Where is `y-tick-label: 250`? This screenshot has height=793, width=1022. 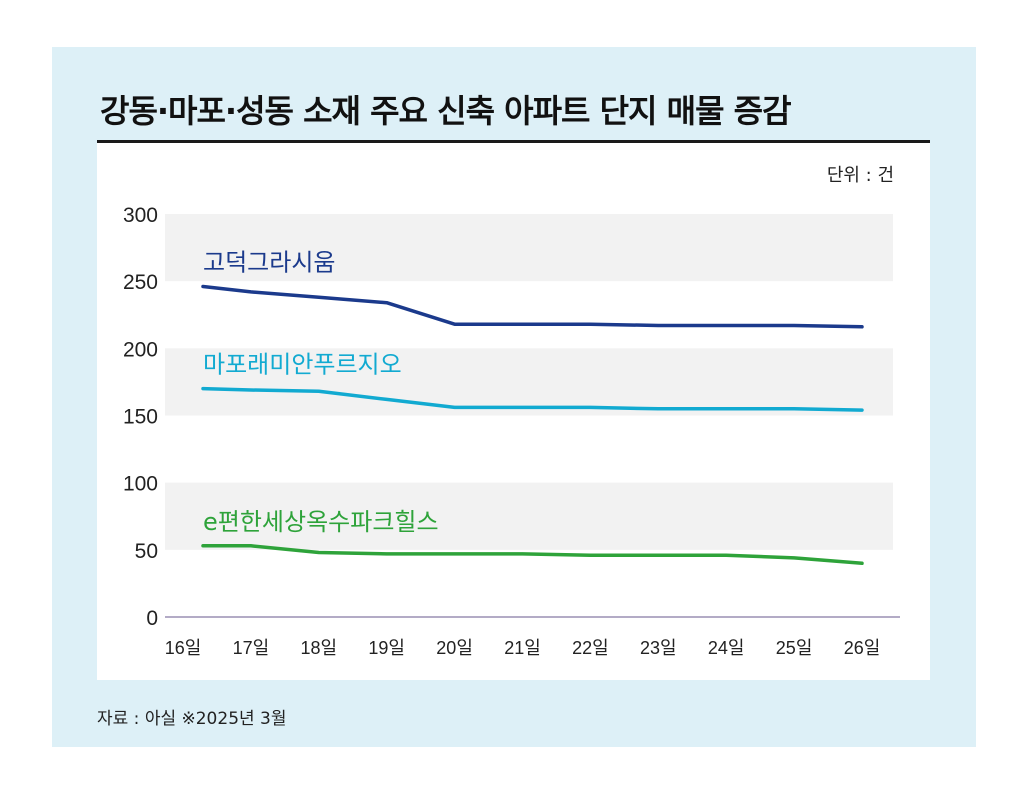 y-tick-label: 250 is located at coordinates (140, 282).